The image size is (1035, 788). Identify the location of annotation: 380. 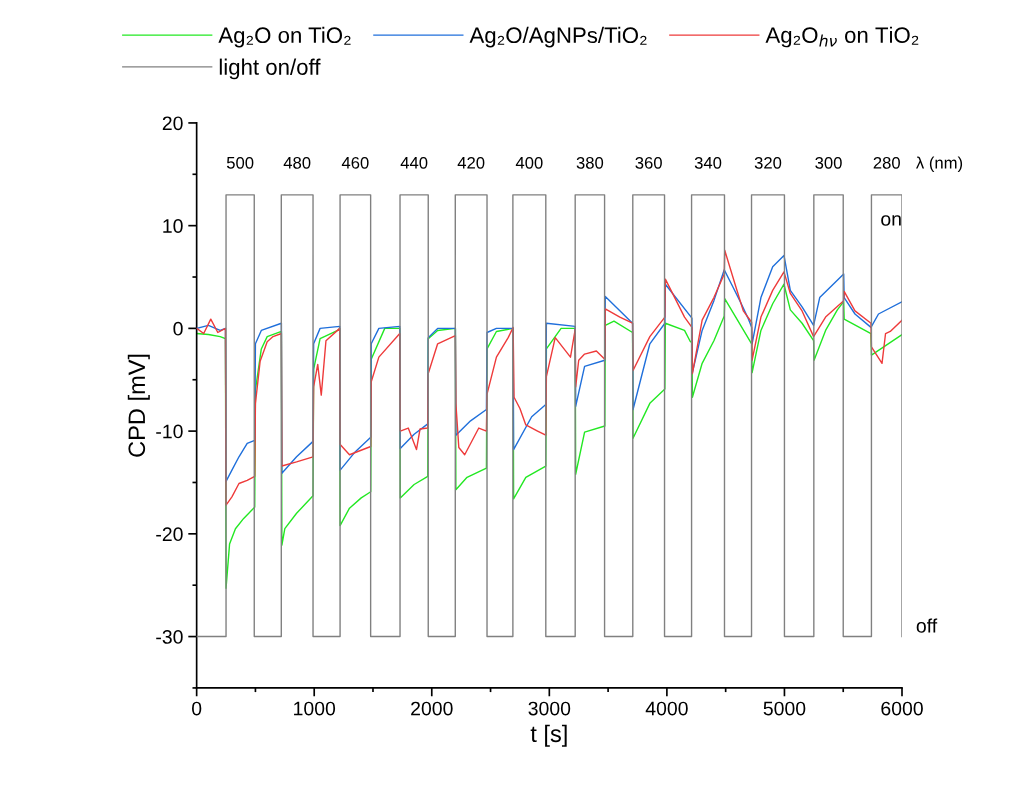
(590, 162).